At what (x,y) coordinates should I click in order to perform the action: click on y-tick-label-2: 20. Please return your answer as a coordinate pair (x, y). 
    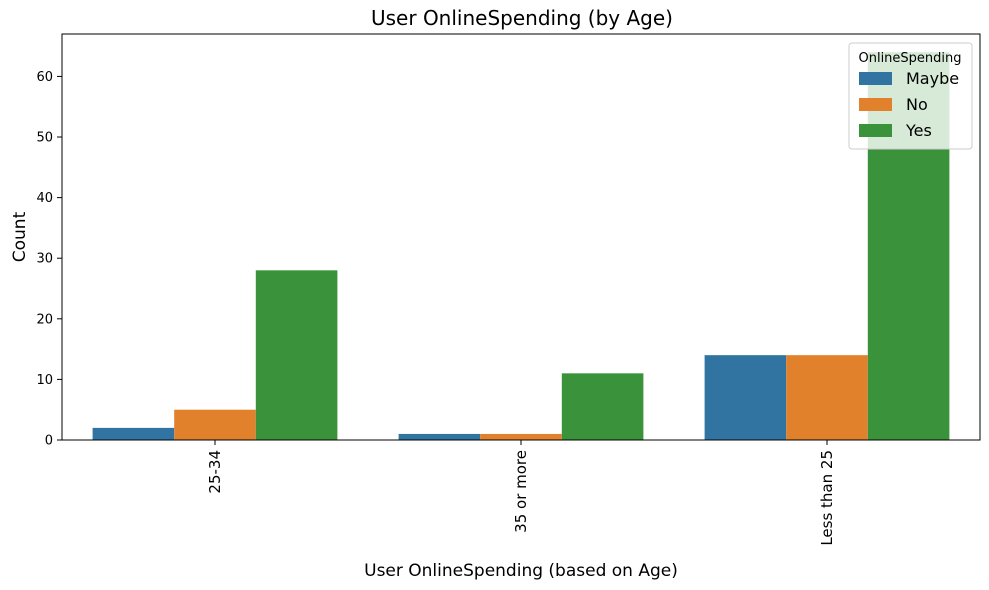
    Looking at the image, I should click on (44, 319).